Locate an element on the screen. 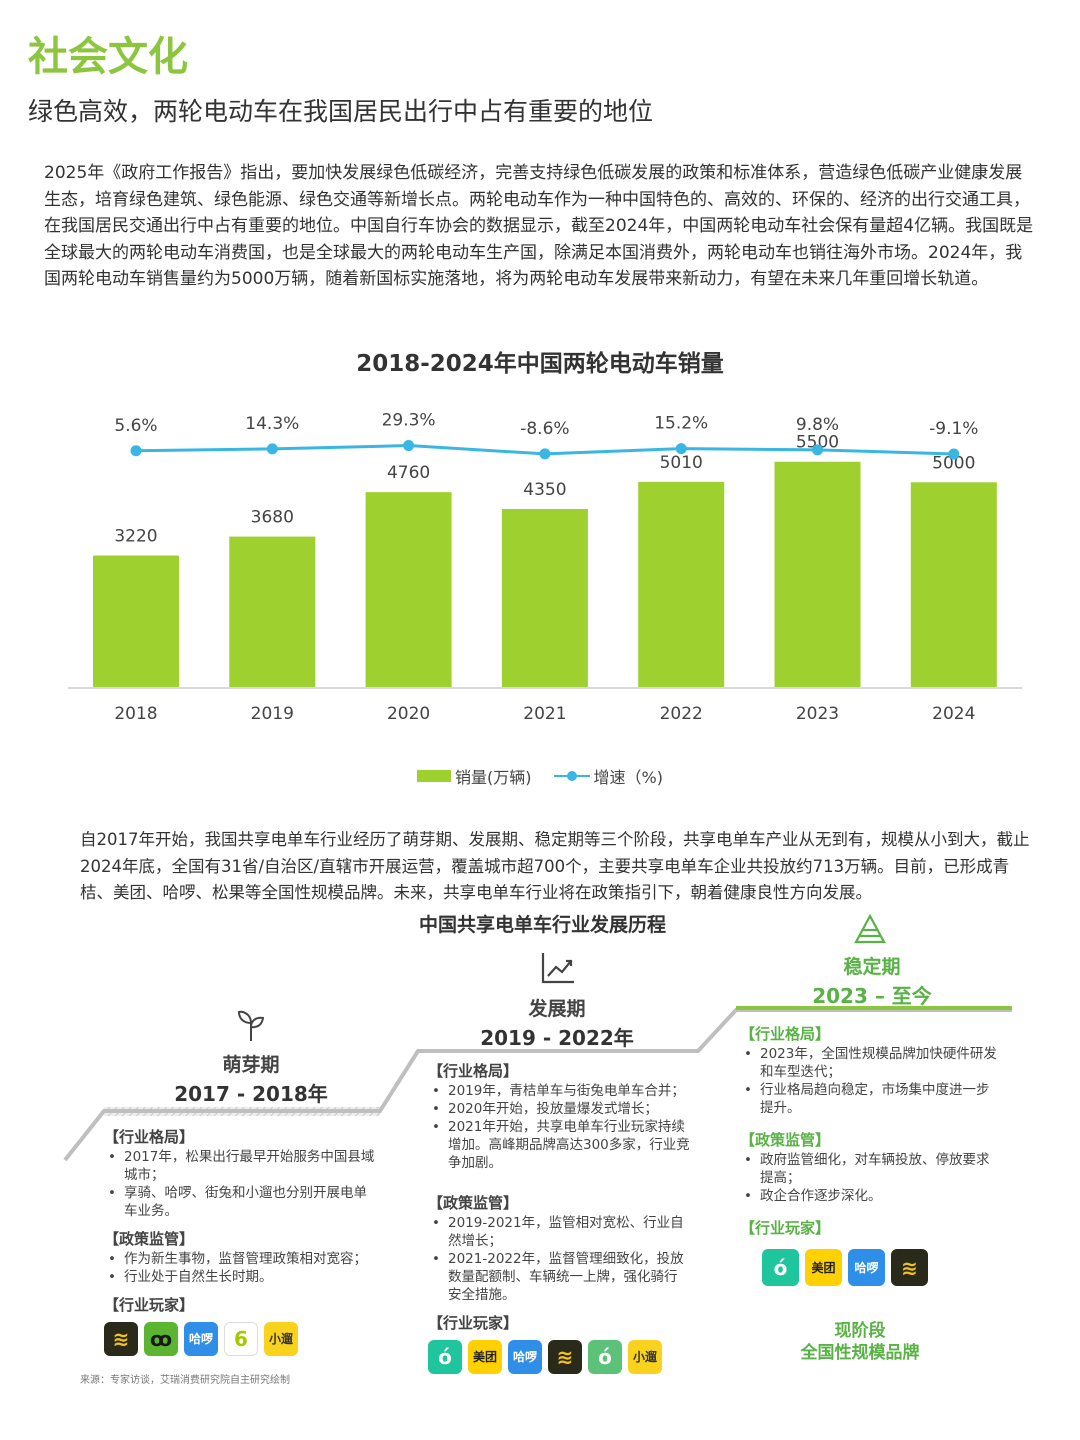 The height and width of the screenshot is (1440, 1080). bar-2023 is located at coordinates (817, 574).